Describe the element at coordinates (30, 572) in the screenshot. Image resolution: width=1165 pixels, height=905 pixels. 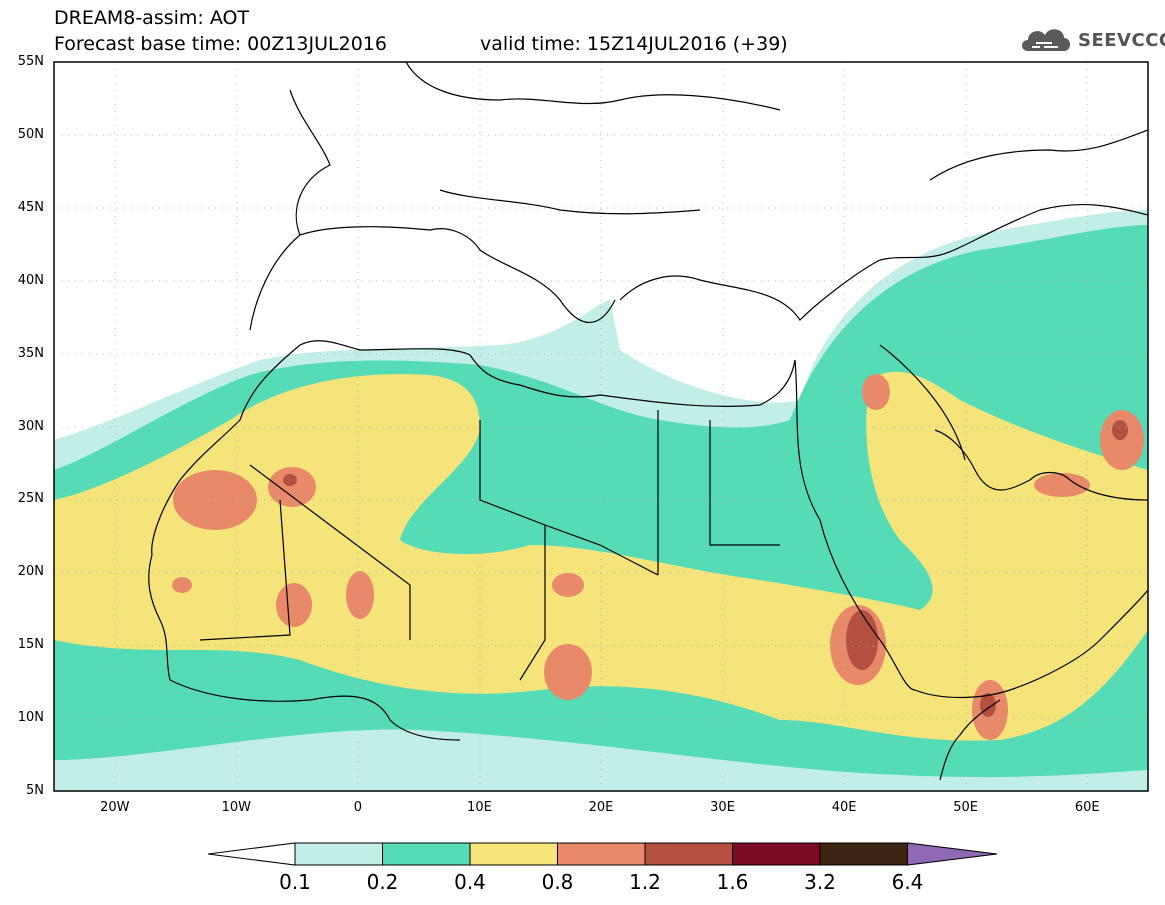
I see `lat-tick-label: 20N` at that location.